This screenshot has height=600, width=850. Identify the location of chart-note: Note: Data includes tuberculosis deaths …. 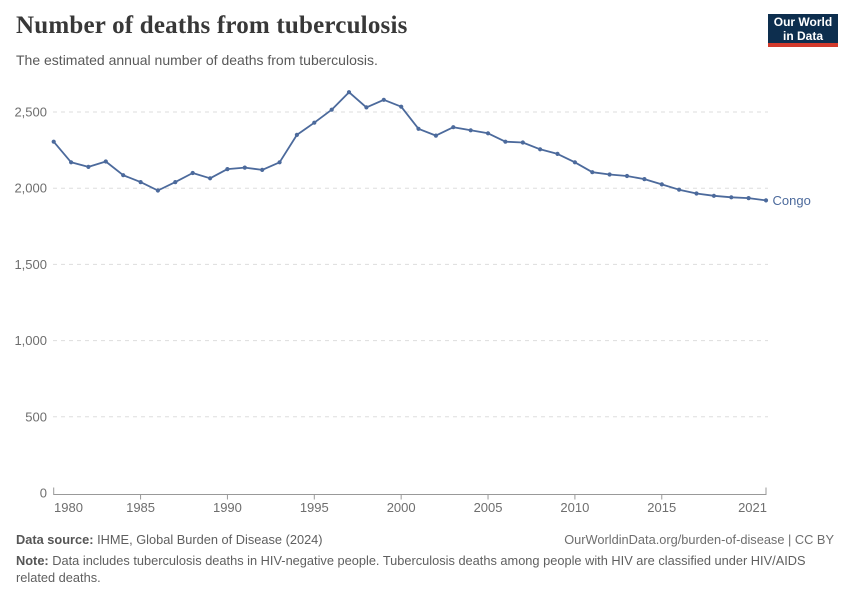
(425, 569).